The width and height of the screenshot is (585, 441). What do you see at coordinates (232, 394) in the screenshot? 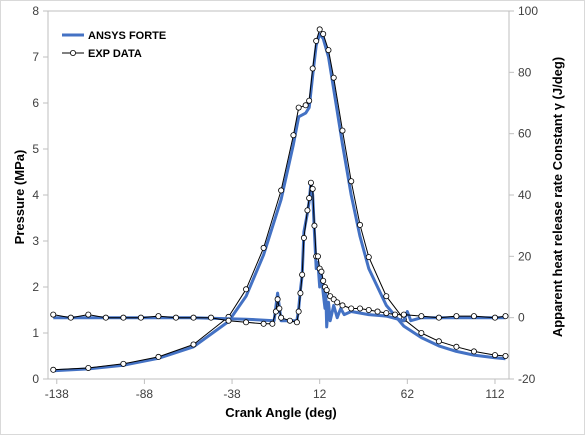
I see `x-tick-label: -38` at bounding box center [232, 394].